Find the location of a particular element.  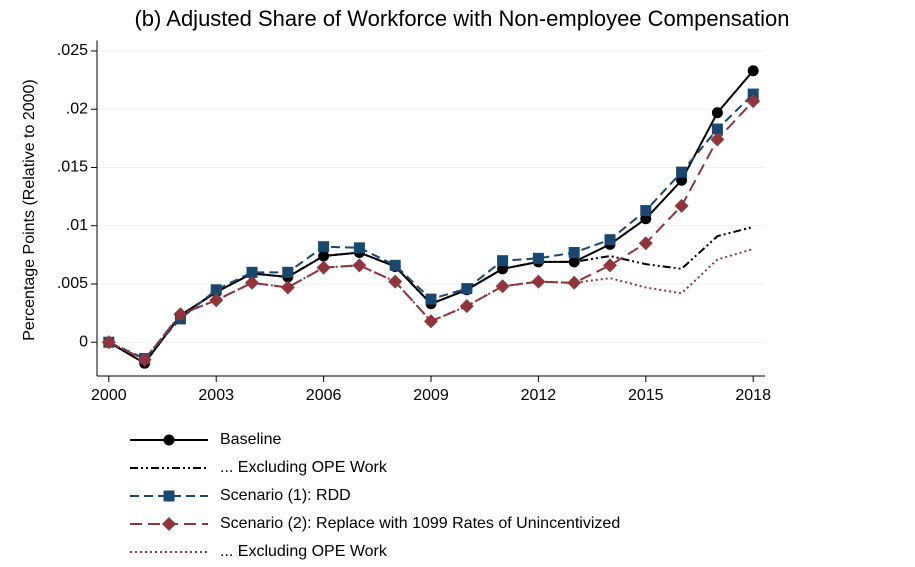

x-tick-label: 2018 is located at coordinates (753, 395).